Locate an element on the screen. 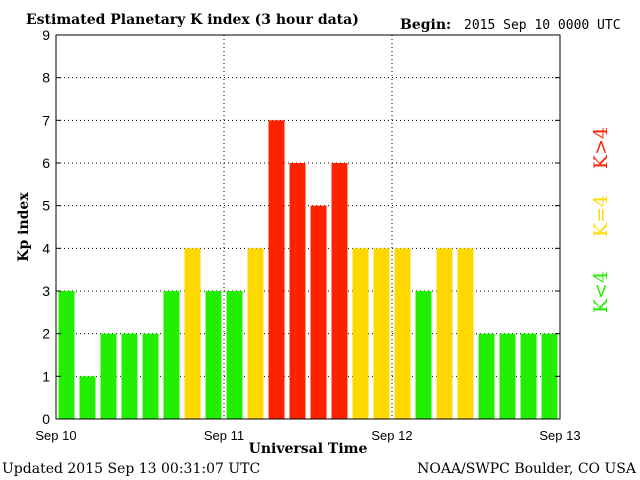 The image size is (640, 480). y-tick-label: 1 is located at coordinates (46, 376).